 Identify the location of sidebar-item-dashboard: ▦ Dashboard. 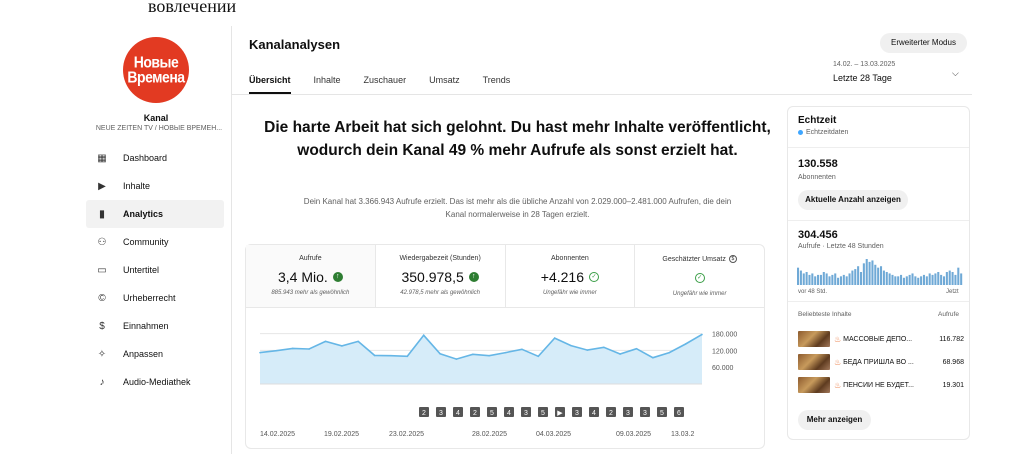
(155, 158).